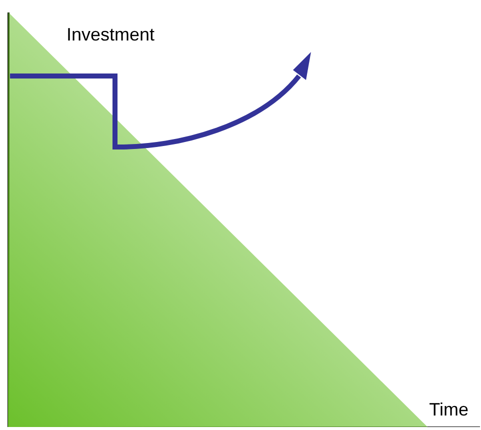 The width and height of the screenshot is (481, 430). I want to click on x-axis-title: Time, so click(448, 410).